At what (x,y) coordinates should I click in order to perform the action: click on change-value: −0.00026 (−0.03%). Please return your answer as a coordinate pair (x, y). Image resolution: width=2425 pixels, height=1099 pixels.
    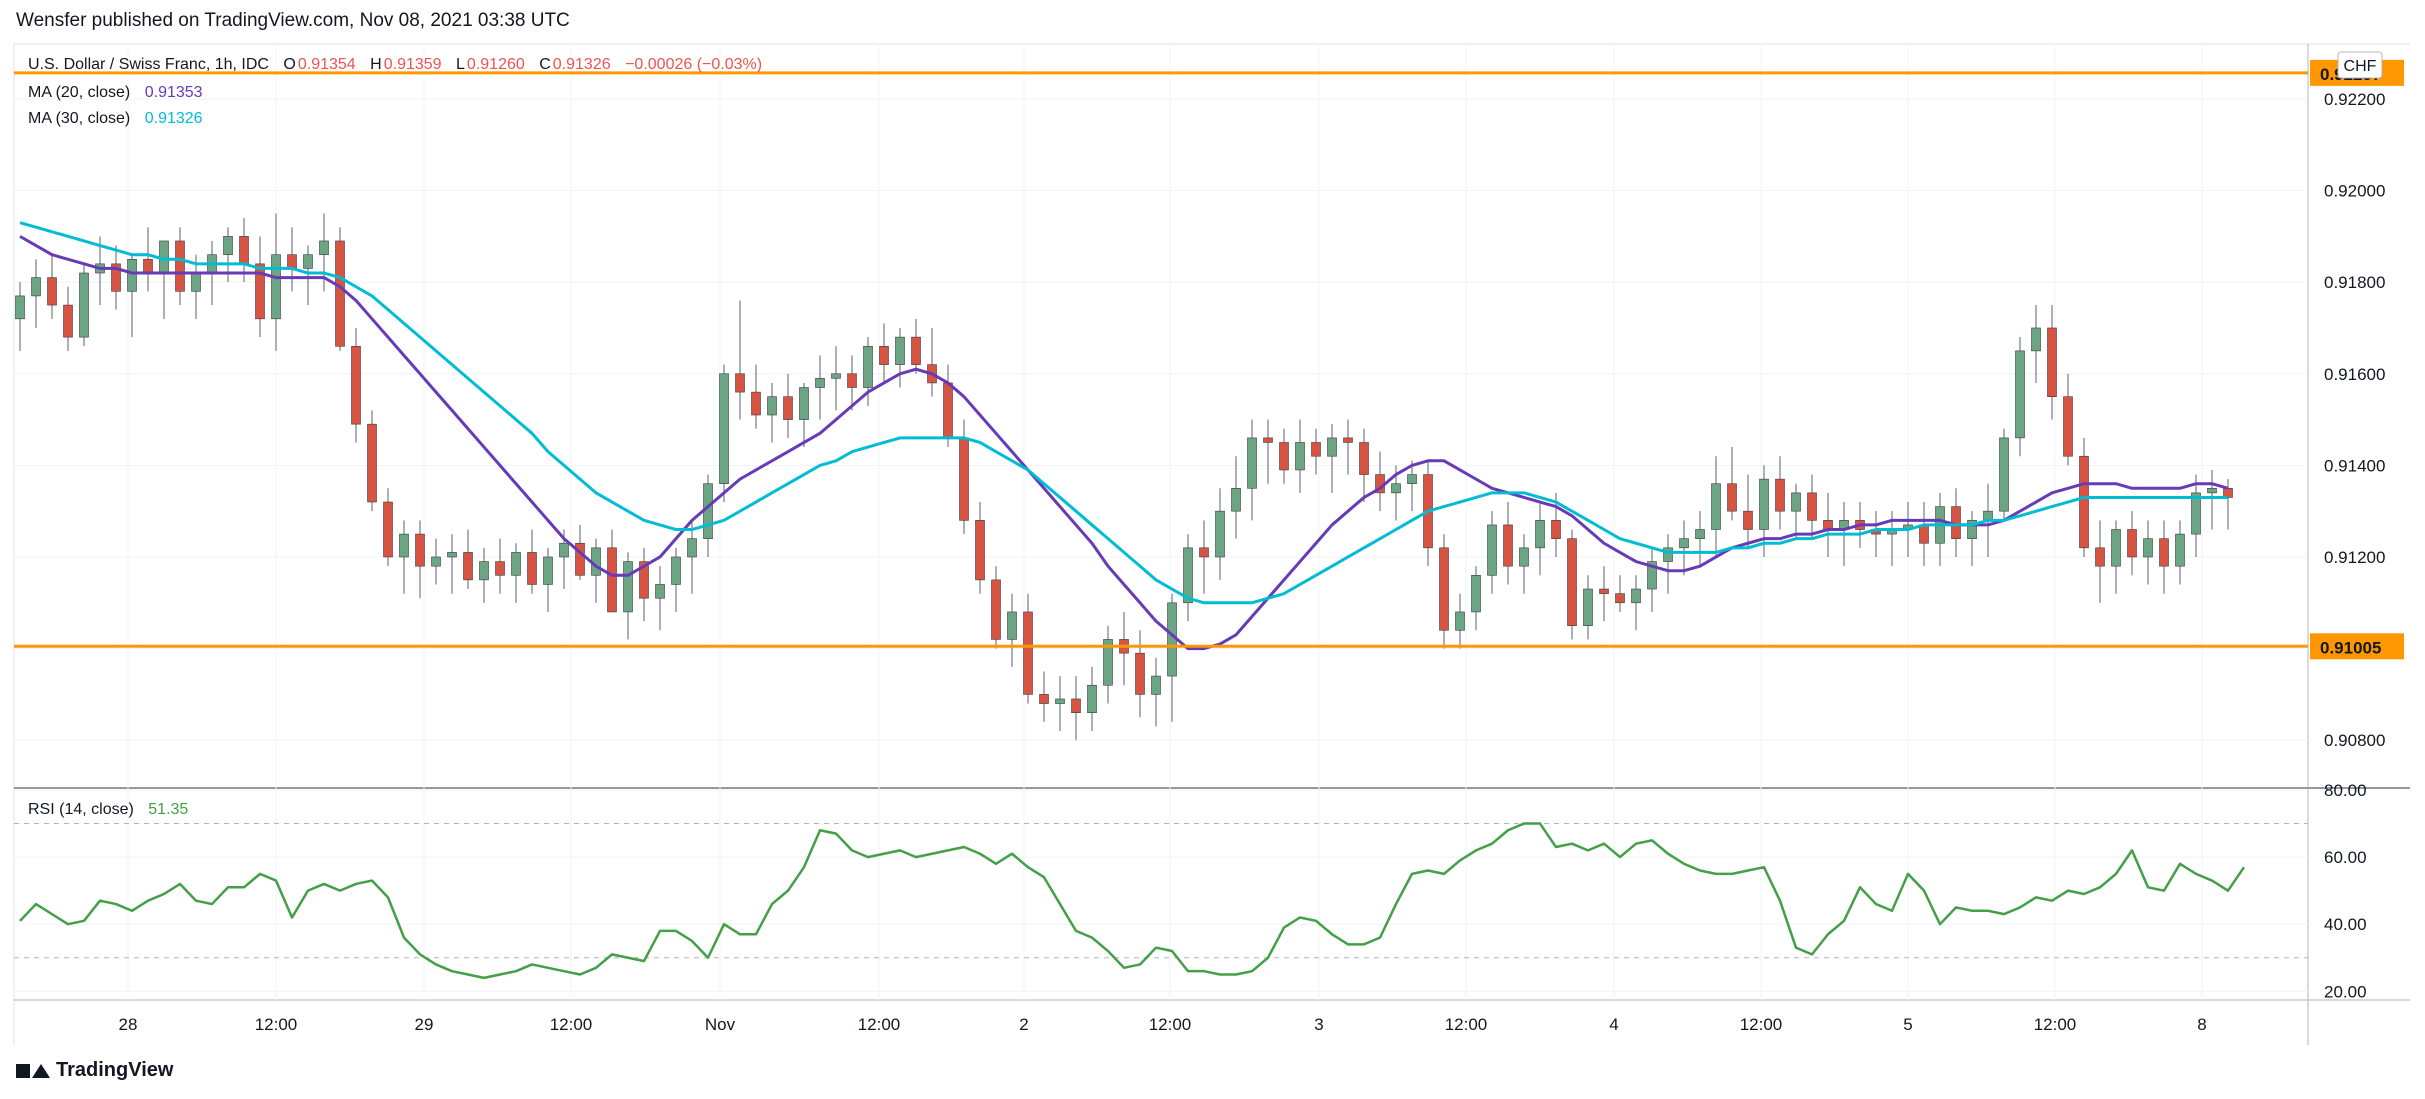
    Looking at the image, I should click on (694, 64).